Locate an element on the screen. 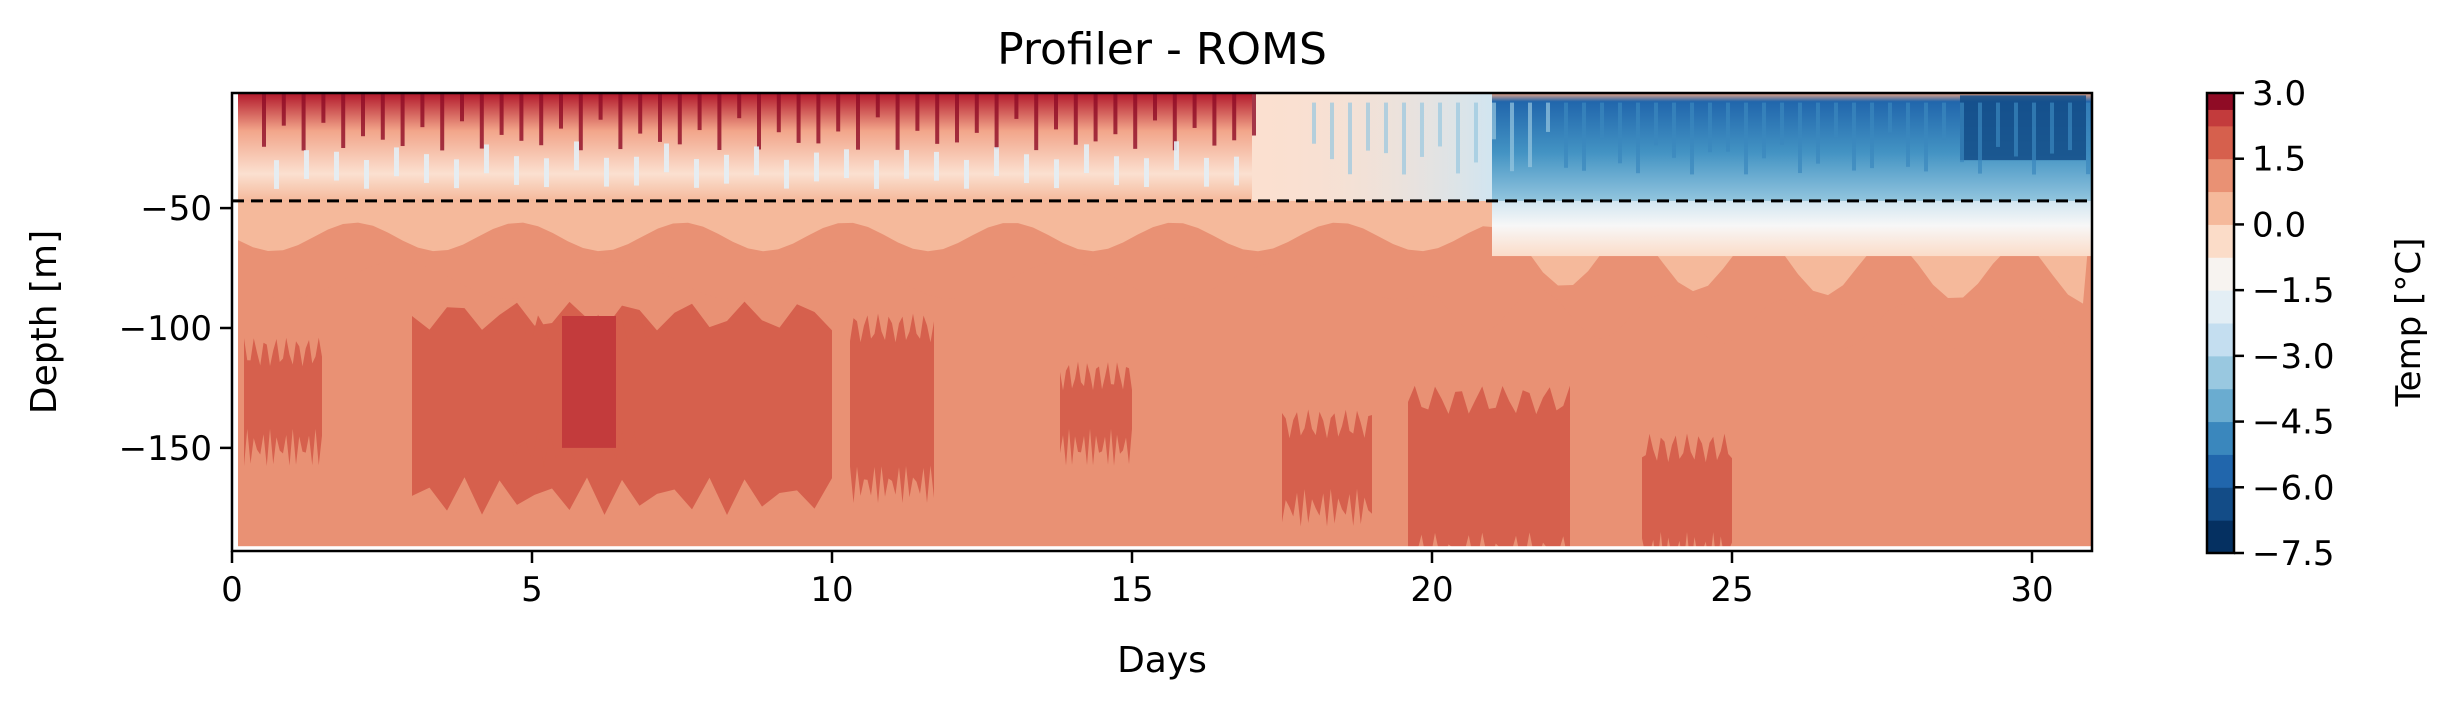  y-tick-label: −50 is located at coordinates (176, 209).